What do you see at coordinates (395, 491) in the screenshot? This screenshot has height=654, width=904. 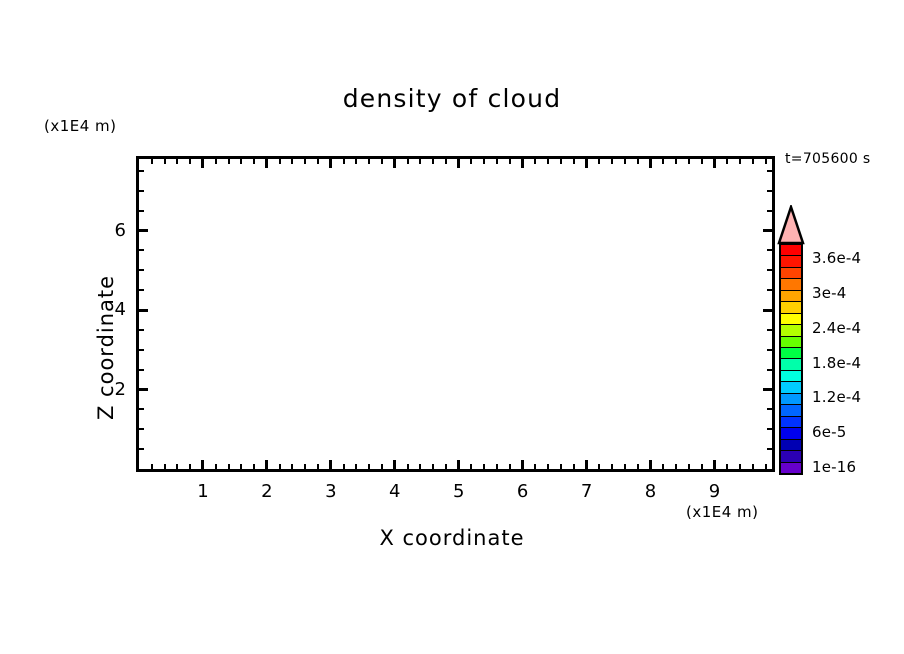 I see `x-axis-tick-label: 4` at bounding box center [395, 491].